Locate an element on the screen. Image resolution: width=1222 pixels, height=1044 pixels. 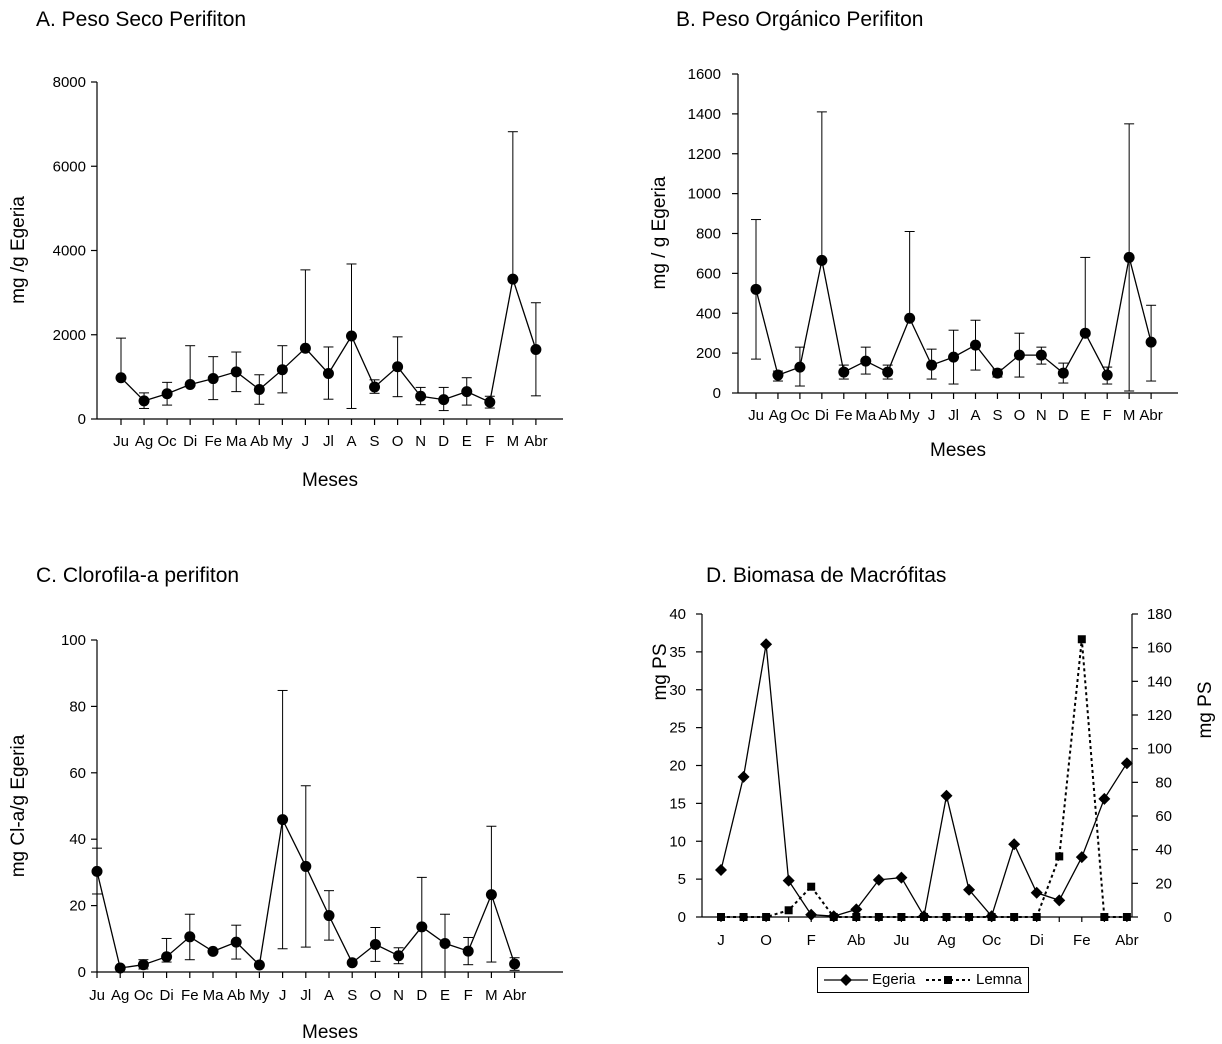
chart-c-x-tick-label: A is located at coordinates (329, 995).